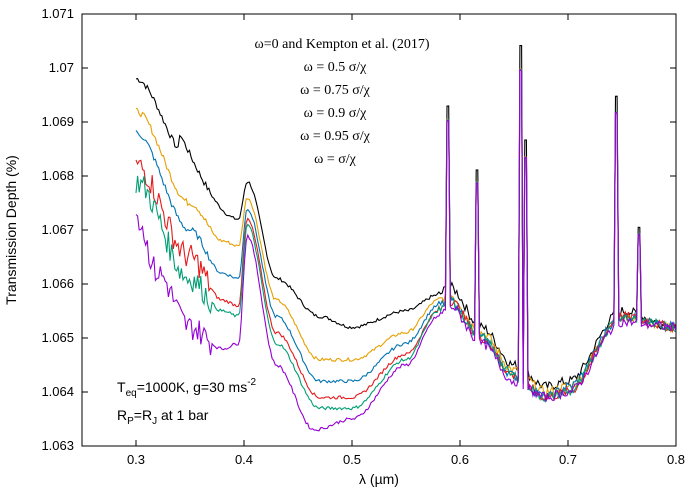 The height and width of the screenshot is (490, 700). What do you see at coordinates (57, 337) in the screenshot?
I see `y-tick-label: 1.065` at bounding box center [57, 337].